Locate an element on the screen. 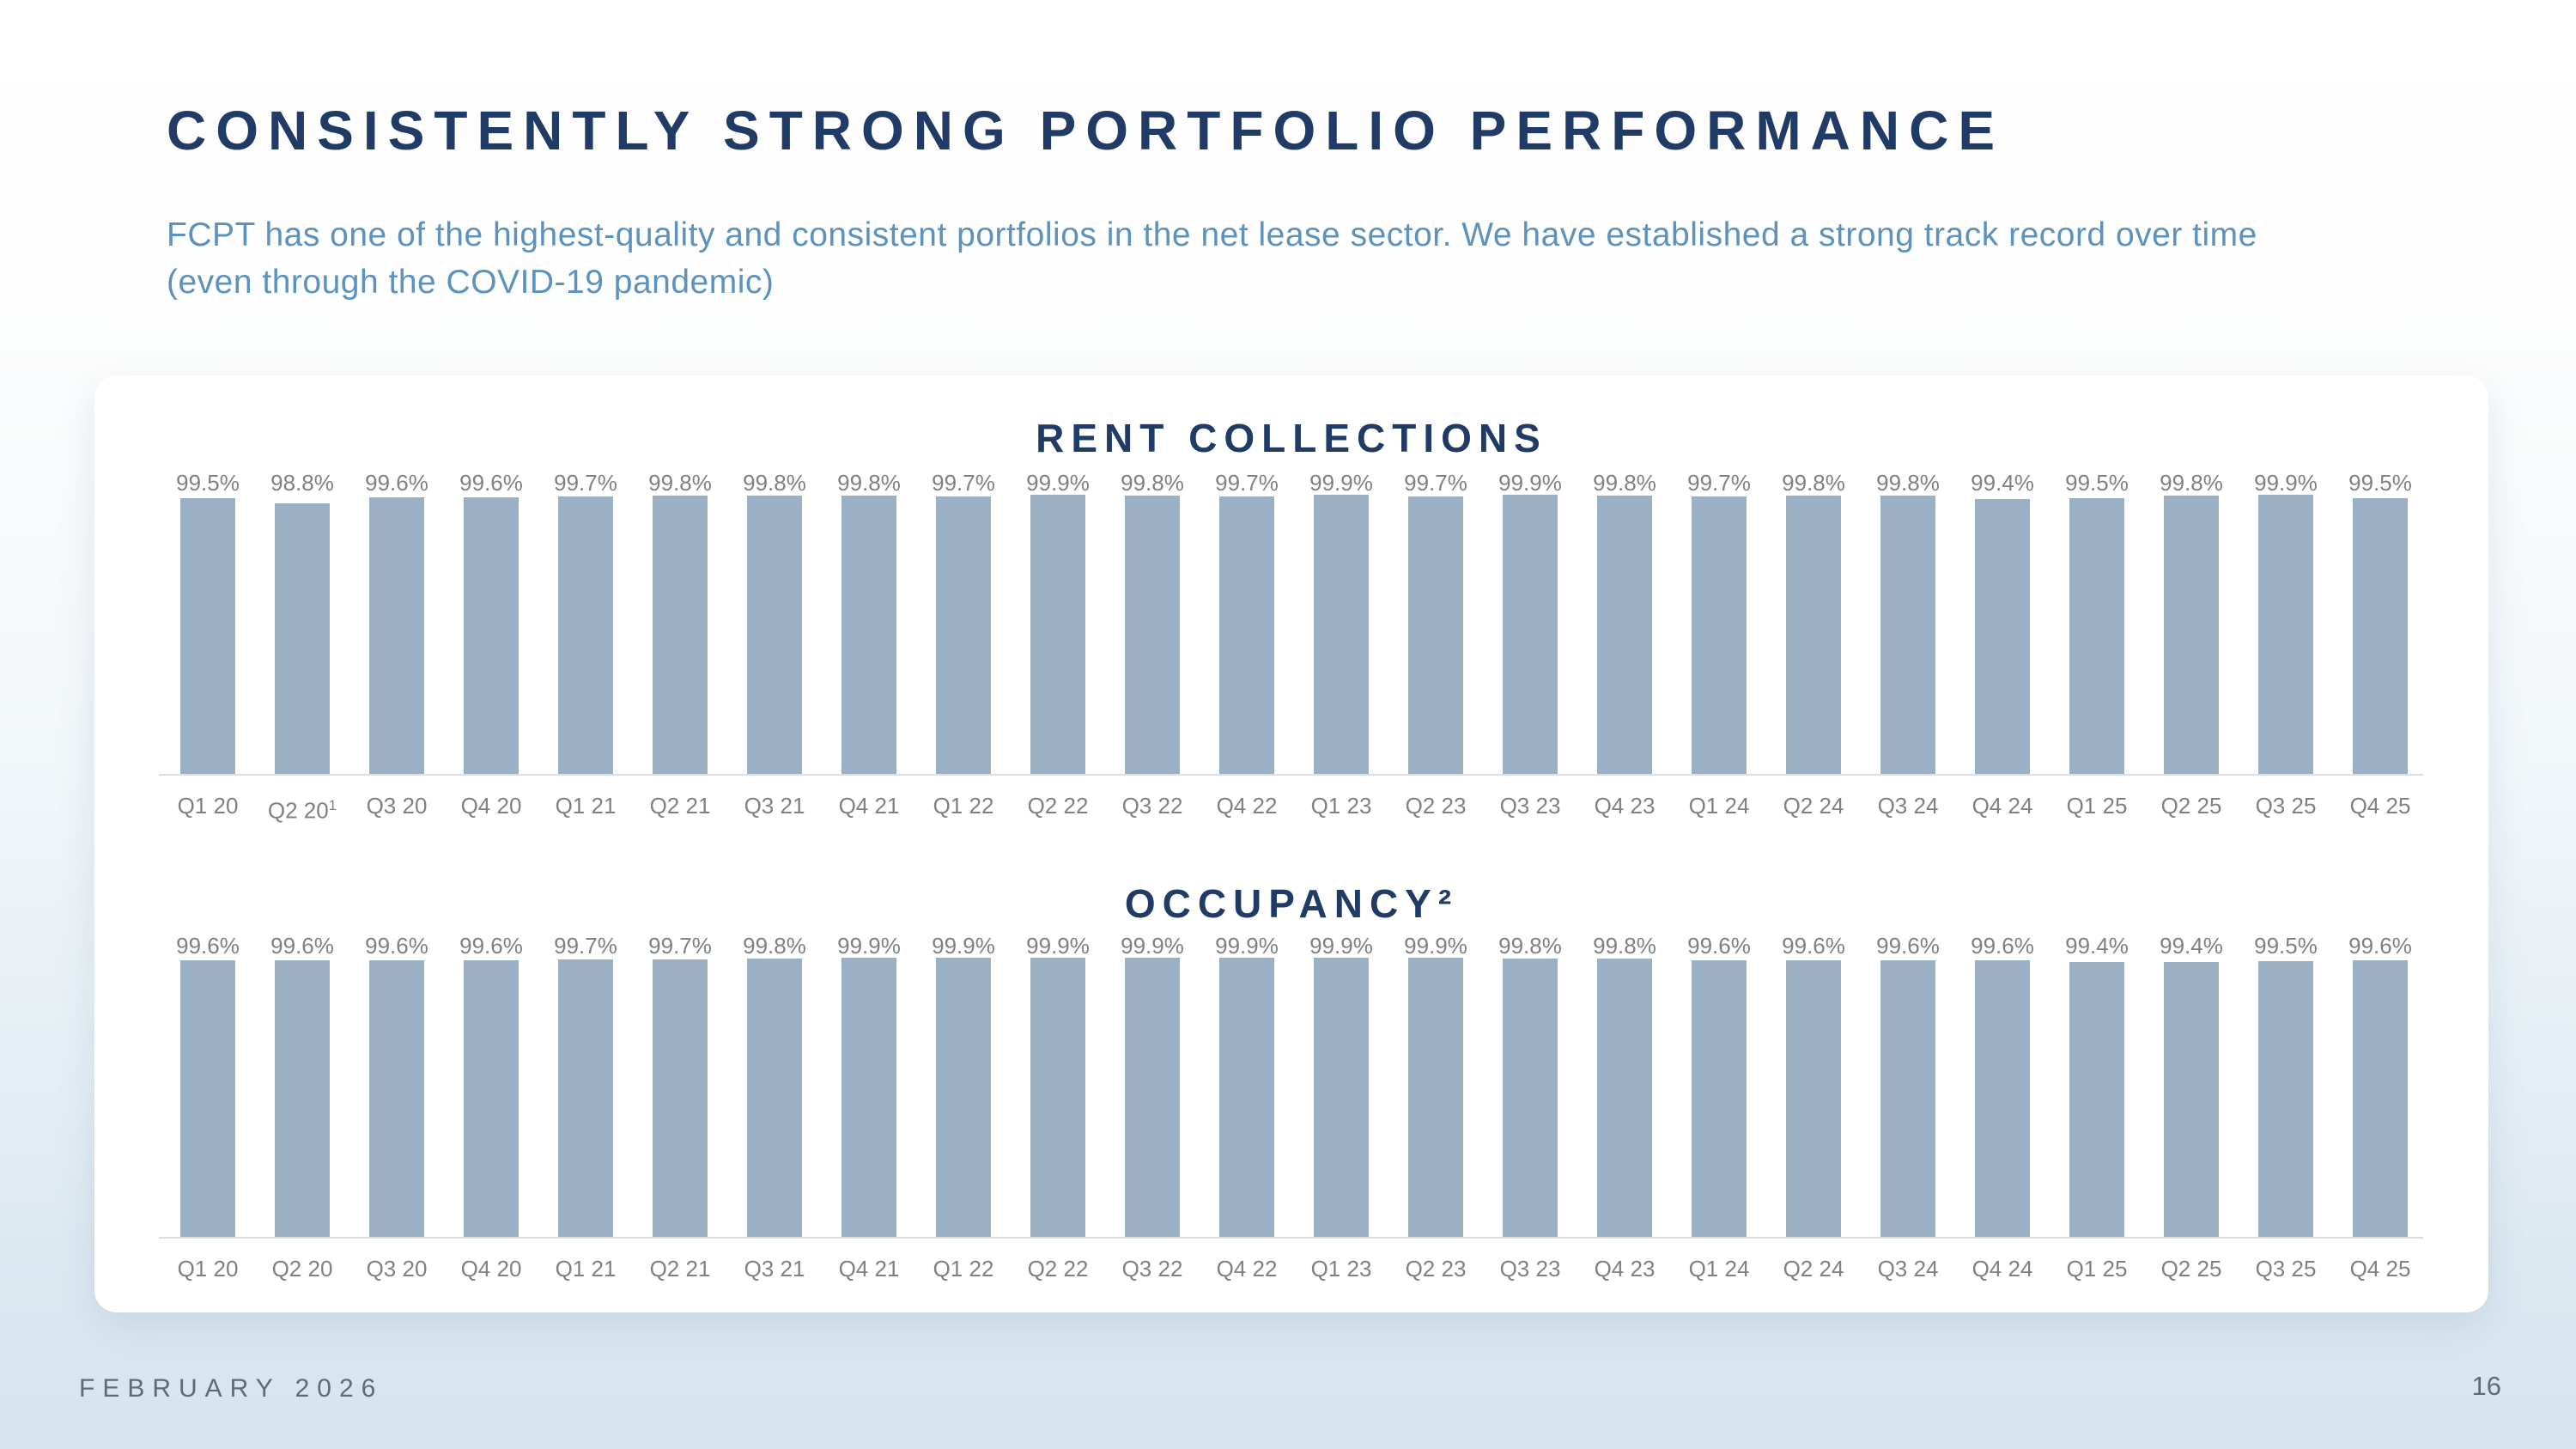  bar-category-label: Q1 24 is located at coordinates (1719, 806).